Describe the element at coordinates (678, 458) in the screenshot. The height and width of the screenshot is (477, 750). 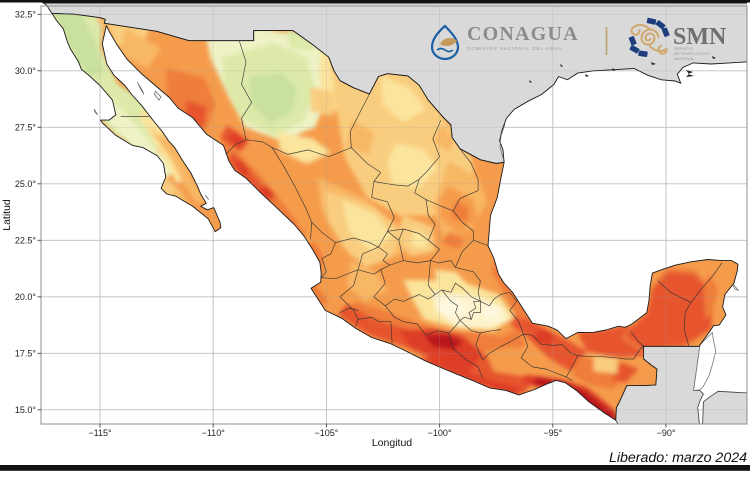
I see `svg-text: Liberado: marzo 2024` at that location.